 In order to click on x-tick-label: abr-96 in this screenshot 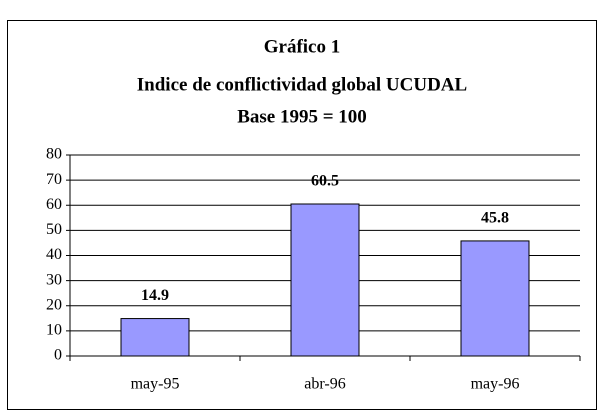, I will do `click(324, 384)`.